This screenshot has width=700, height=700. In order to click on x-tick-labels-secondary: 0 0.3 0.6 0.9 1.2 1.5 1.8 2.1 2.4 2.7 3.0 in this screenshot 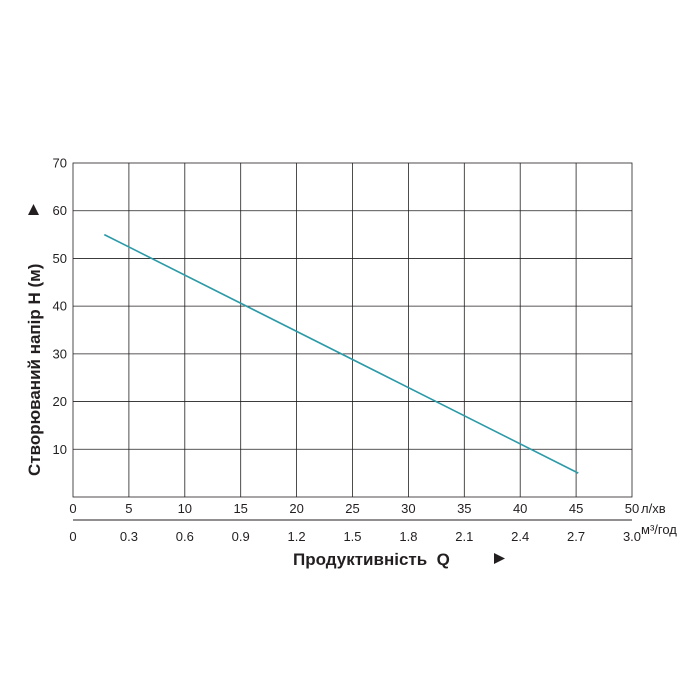, I will do `click(355, 536)`.